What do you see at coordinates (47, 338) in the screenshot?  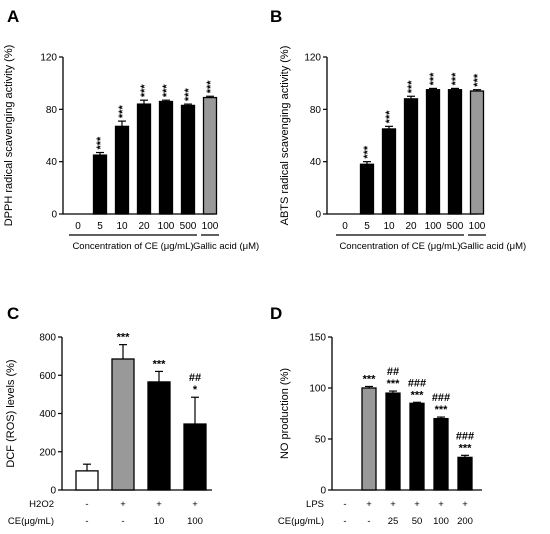 I see `y-tick-label: 800` at bounding box center [47, 338].